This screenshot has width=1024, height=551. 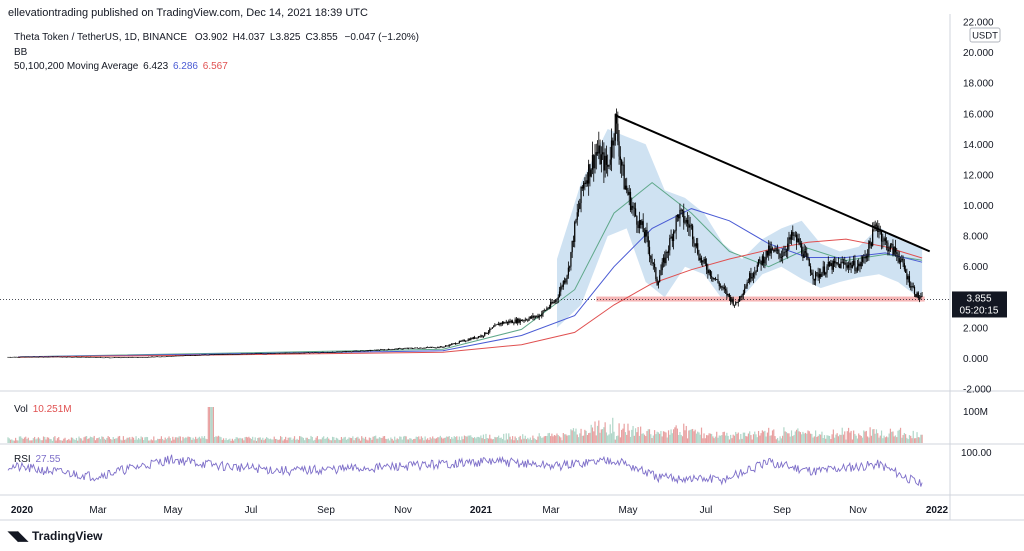 I want to click on tradingview-logo: ◥◣ TradingView, so click(x=55, y=536).